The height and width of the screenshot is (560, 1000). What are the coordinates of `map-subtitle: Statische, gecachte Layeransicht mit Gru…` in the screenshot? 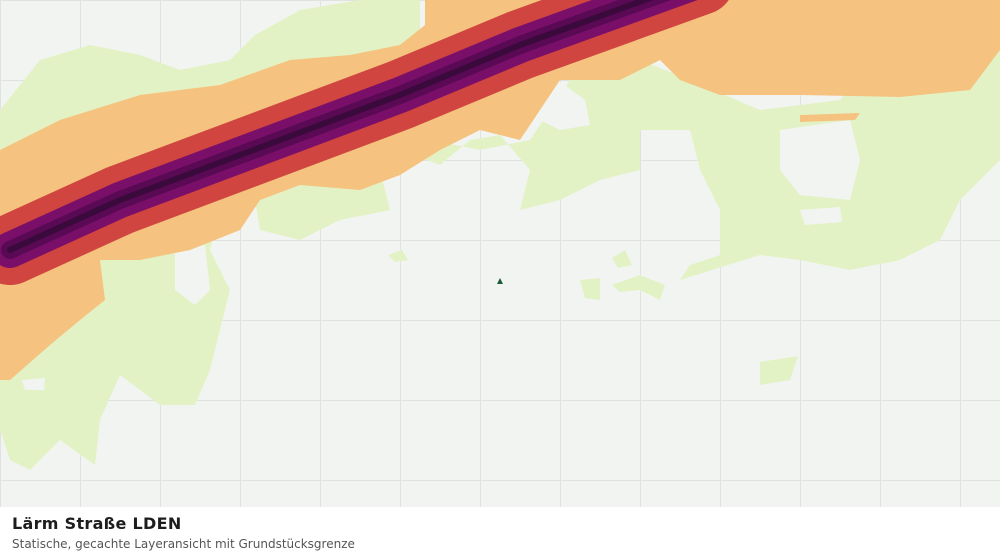 It's located at (183, 544).